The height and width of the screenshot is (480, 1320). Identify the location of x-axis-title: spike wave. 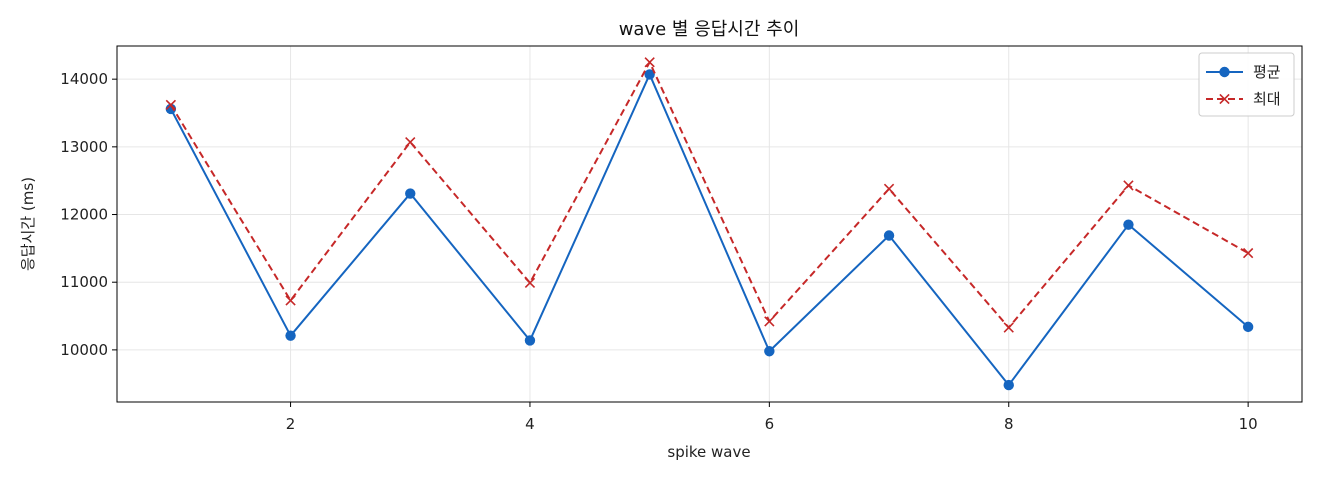
(708, 452).